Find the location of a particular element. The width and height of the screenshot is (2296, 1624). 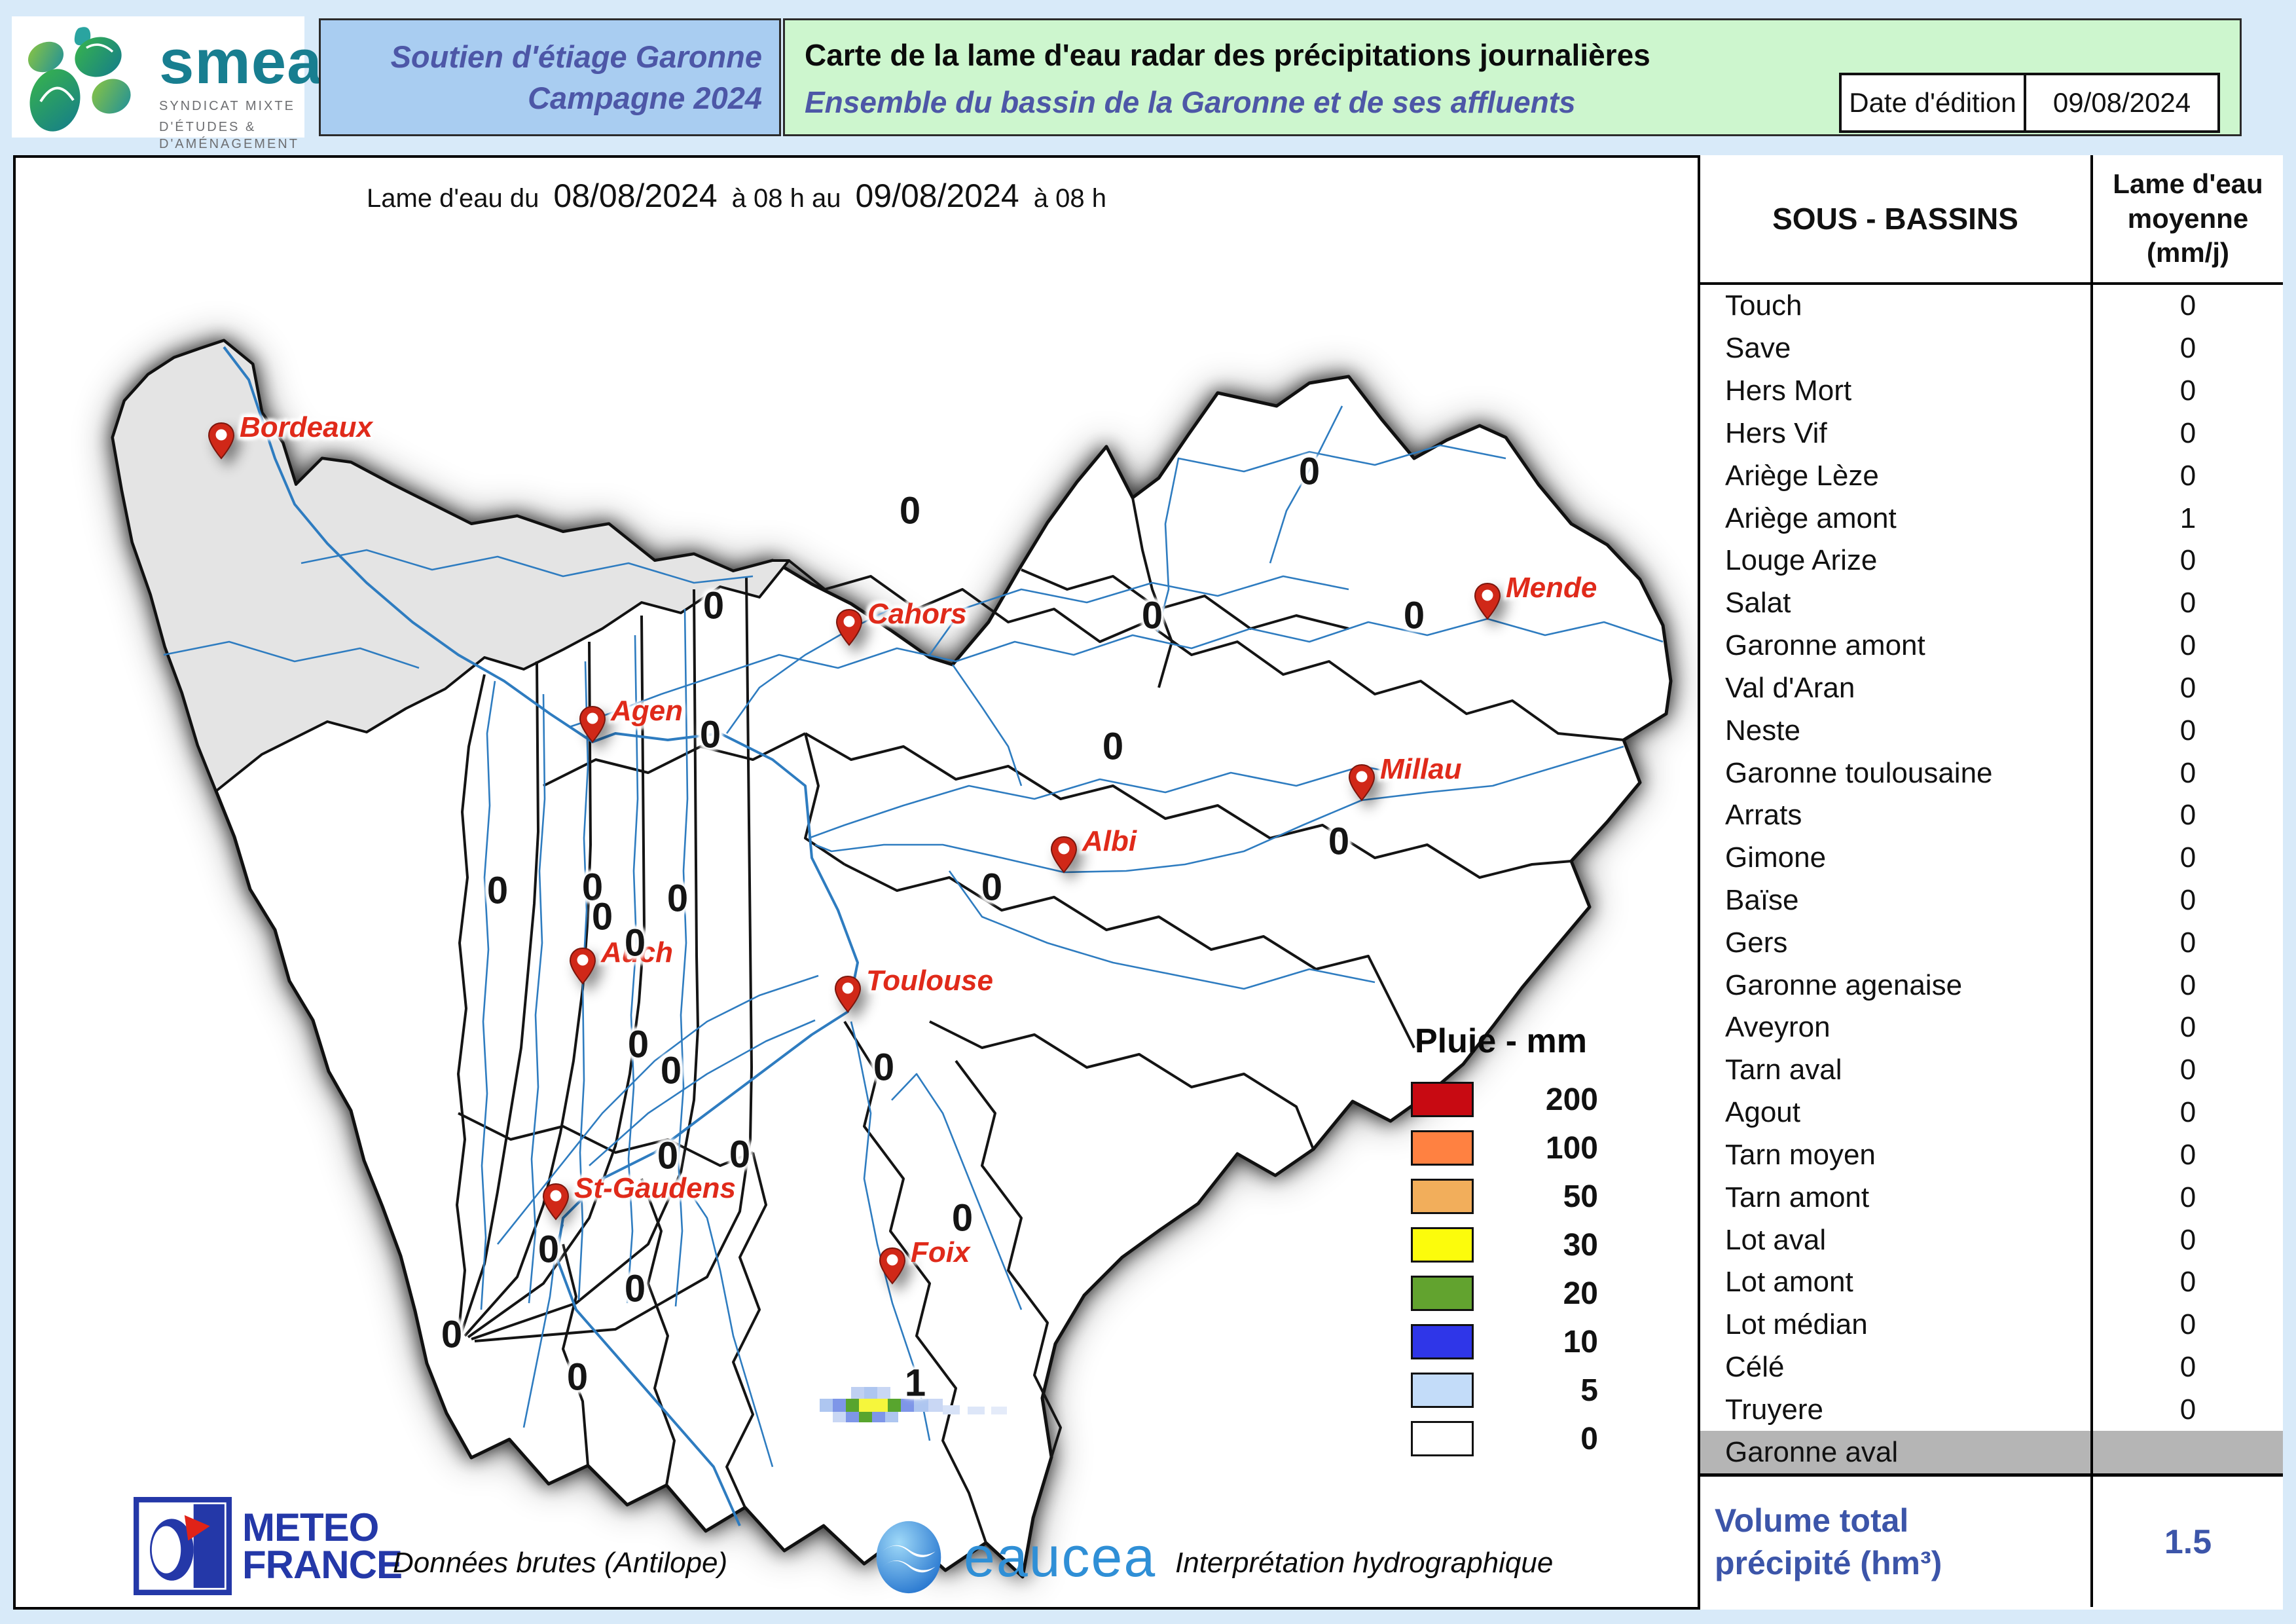

basin-name: Tarn moyen is located at coordinates (1896, 1155).